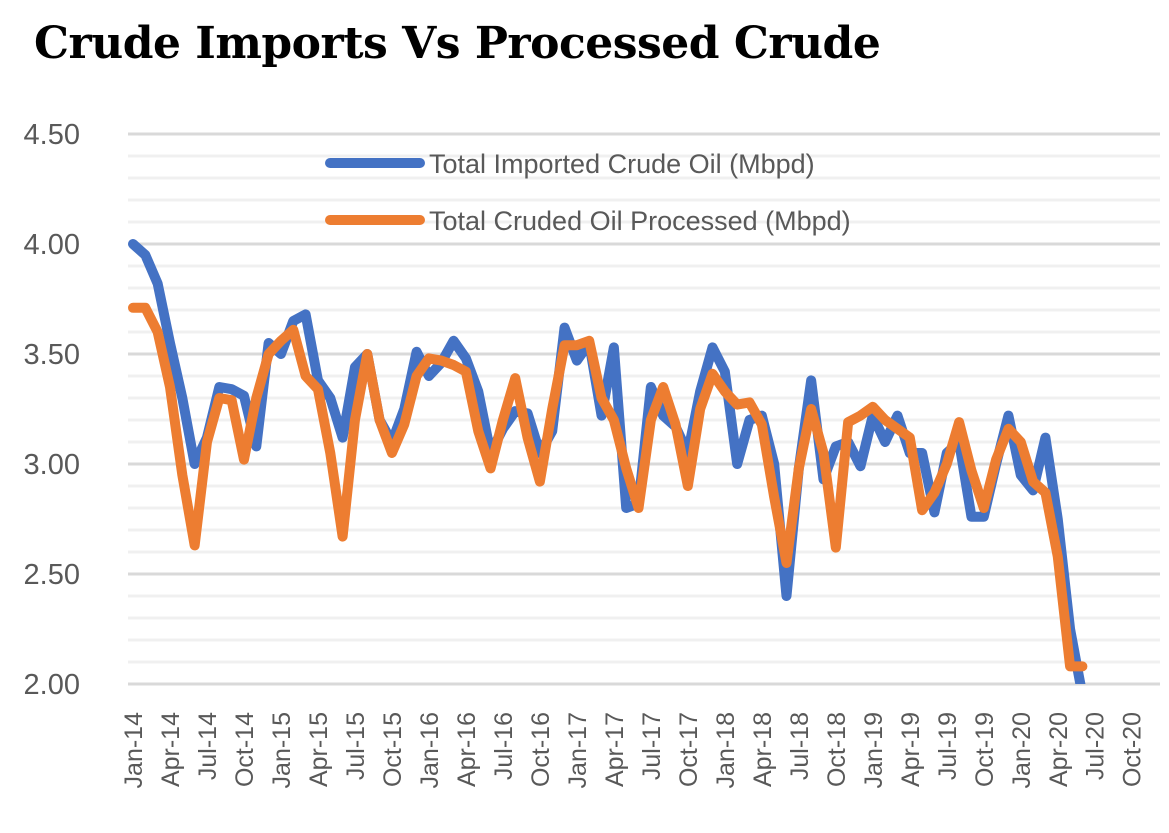 Image resolution: width=1169 pixels, height=833 pixels. What do you see at coordinates (652, 746) in the screenshot?
I see `x-tick-label: Jul-17` at bounding box center [652, 746].